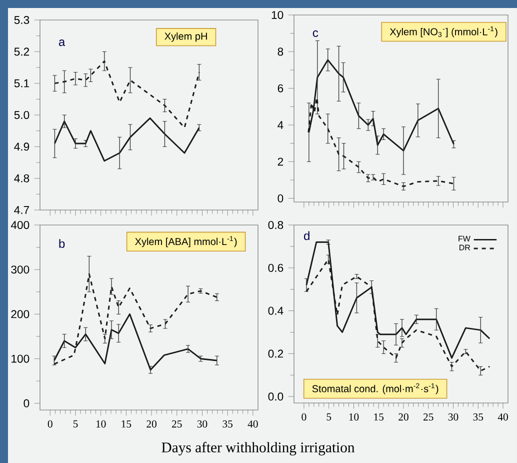  What do you see at coordinates (22, 146) in the screenshot?
I see `y-tick-label: 4.9` at bounding box center [22, 146].